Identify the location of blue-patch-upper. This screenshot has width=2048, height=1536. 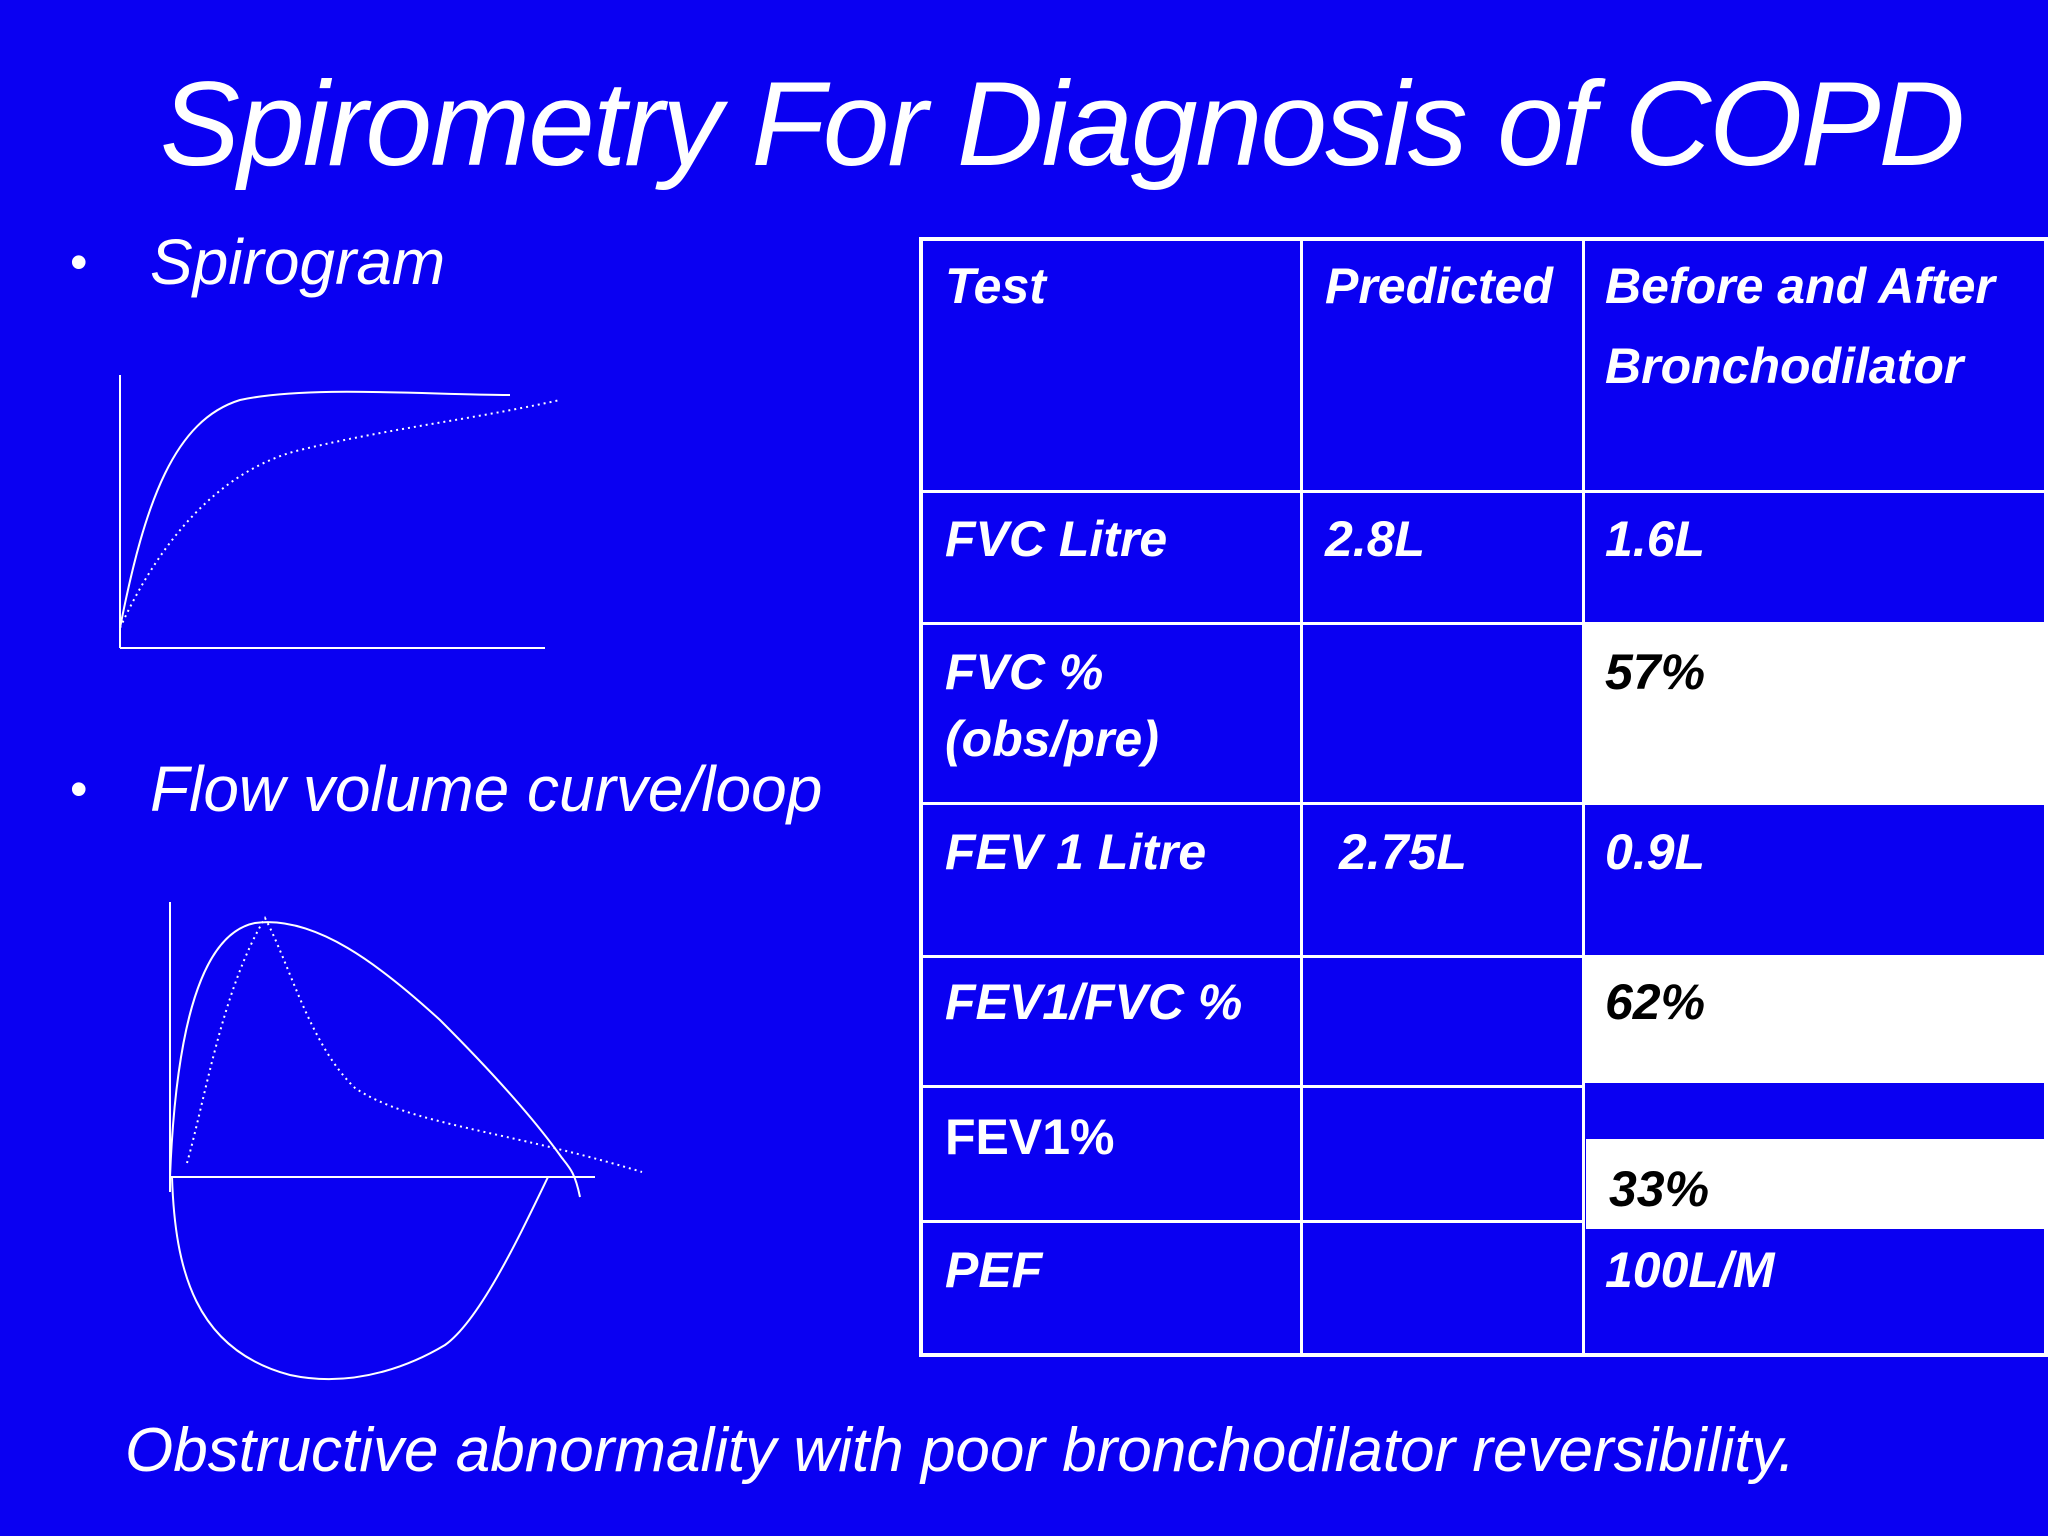
(1785, 879).